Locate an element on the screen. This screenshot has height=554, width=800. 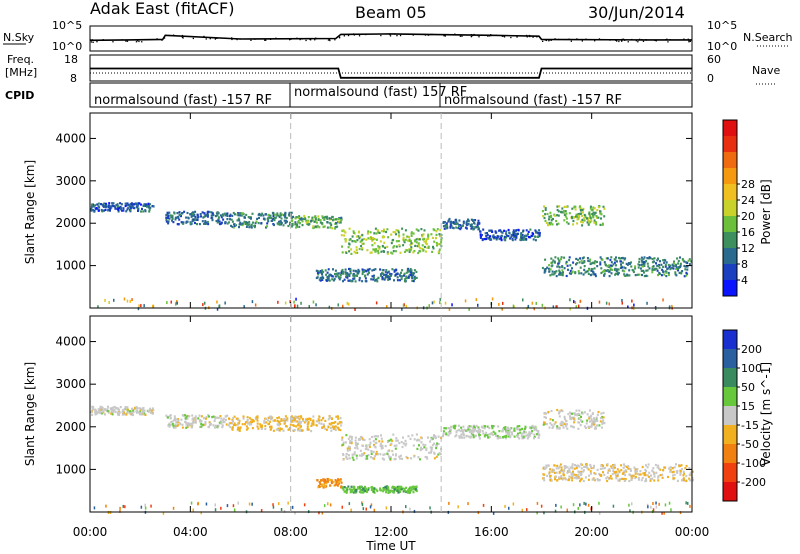
power-colorbar-swatch is located at coordinates (730, 192).